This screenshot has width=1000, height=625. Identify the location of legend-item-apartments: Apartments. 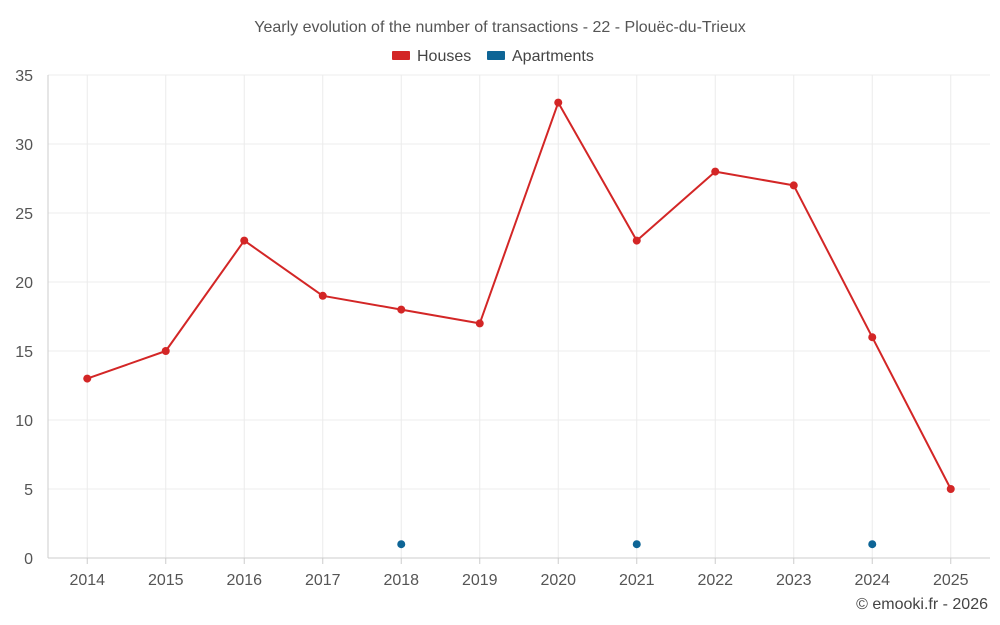
(540, 56).